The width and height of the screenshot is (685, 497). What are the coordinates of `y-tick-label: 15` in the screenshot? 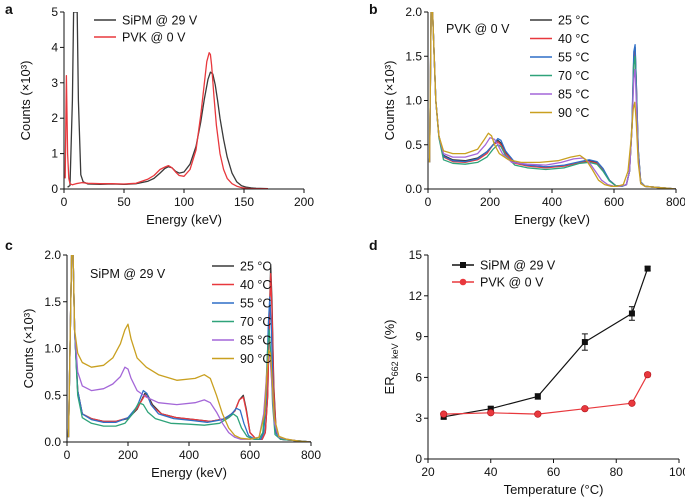 It's located at (416, 255).